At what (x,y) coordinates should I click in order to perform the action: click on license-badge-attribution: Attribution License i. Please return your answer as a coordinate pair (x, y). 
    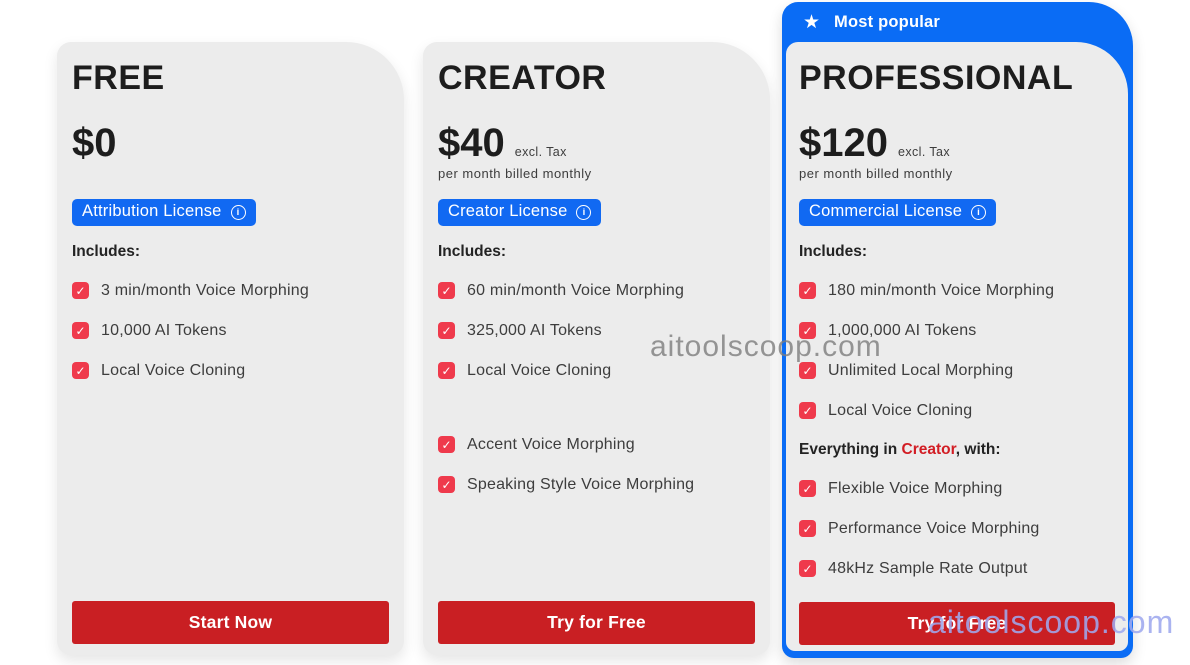
    Looking at the image, I should click on (164, 212).